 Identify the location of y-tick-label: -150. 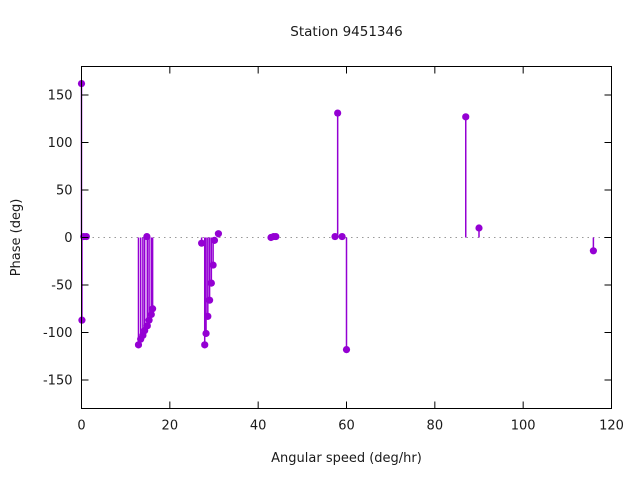
(58, 381).